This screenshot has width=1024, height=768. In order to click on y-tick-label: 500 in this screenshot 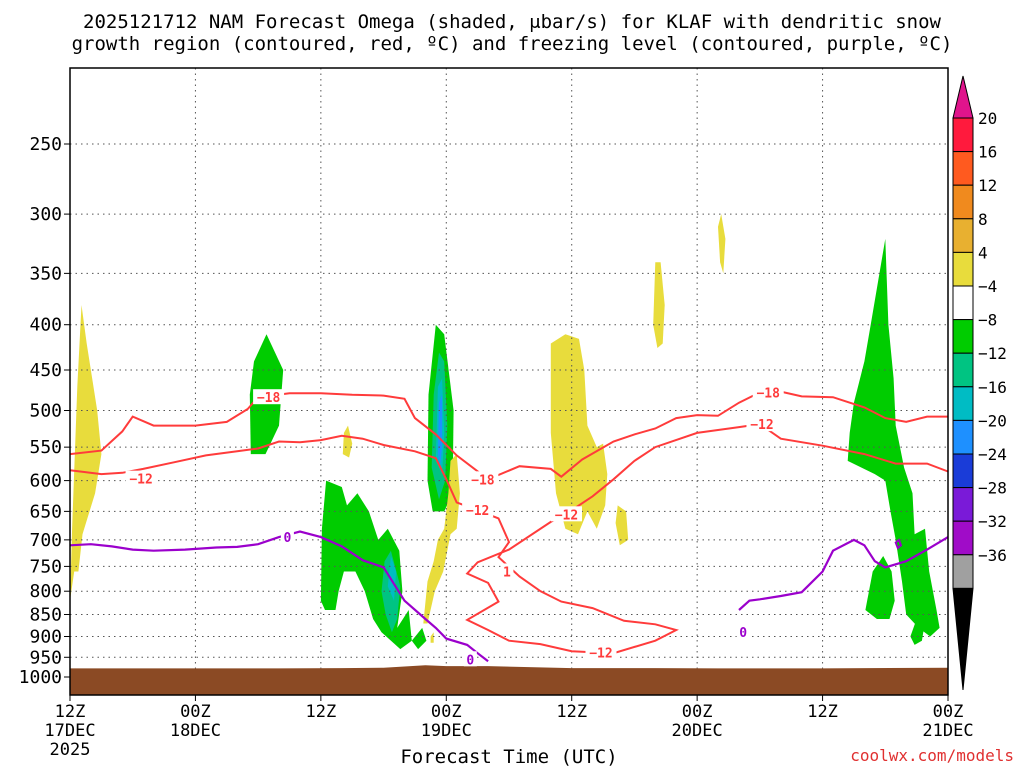, I will do `click(45, 411)`.